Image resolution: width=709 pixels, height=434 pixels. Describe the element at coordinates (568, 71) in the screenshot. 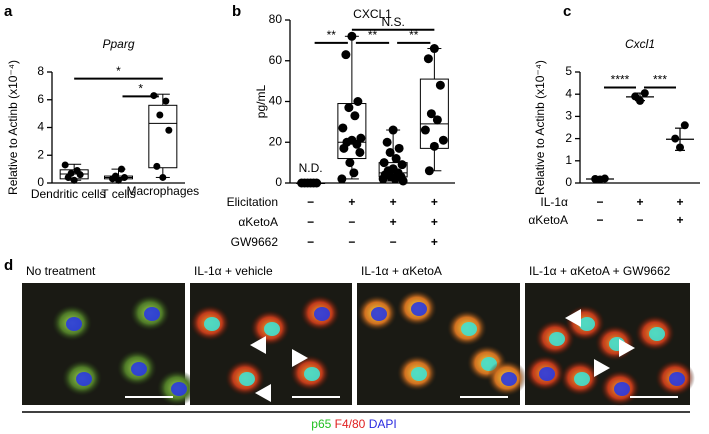

I see `y-tick-label: 5` at that location.